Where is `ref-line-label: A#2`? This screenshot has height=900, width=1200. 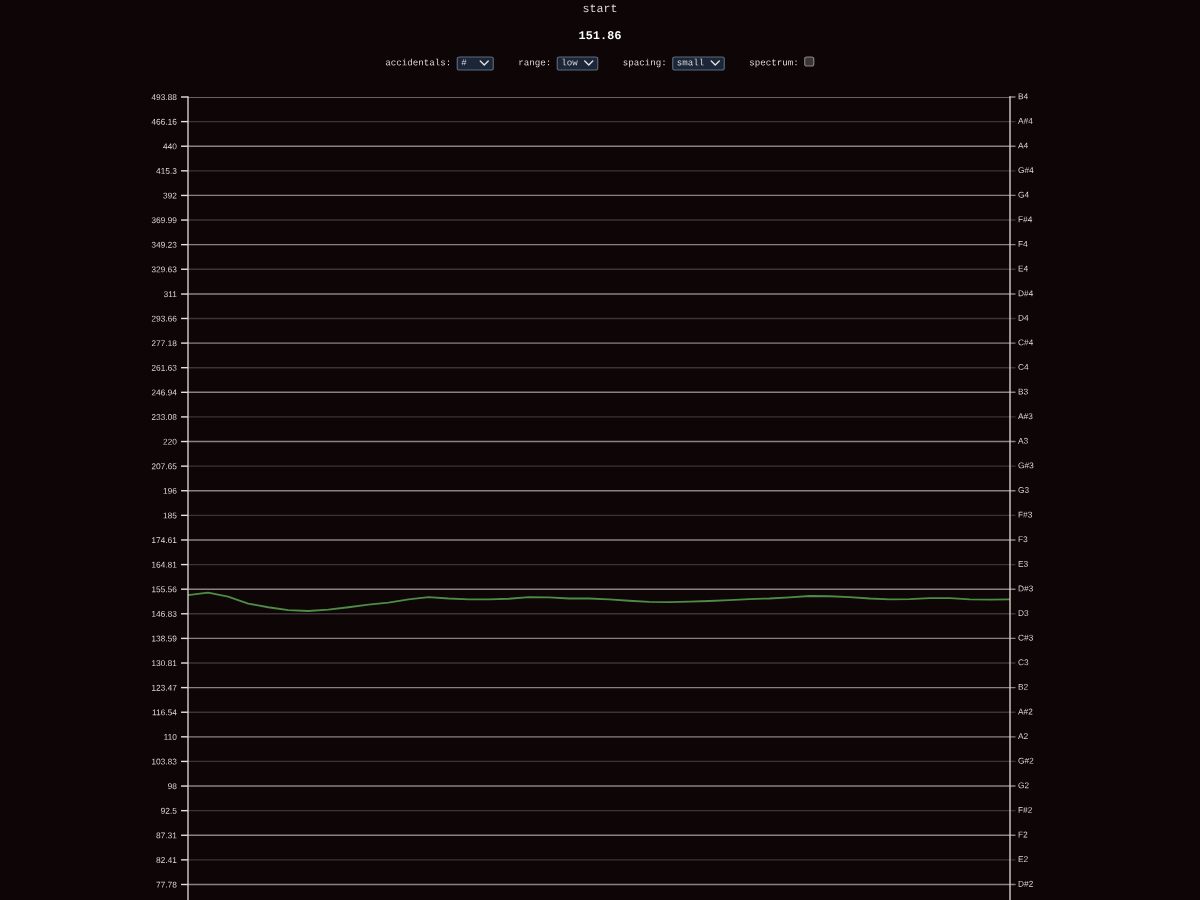 ref-line-label: A#2 is located at coordinates (1025, 711).